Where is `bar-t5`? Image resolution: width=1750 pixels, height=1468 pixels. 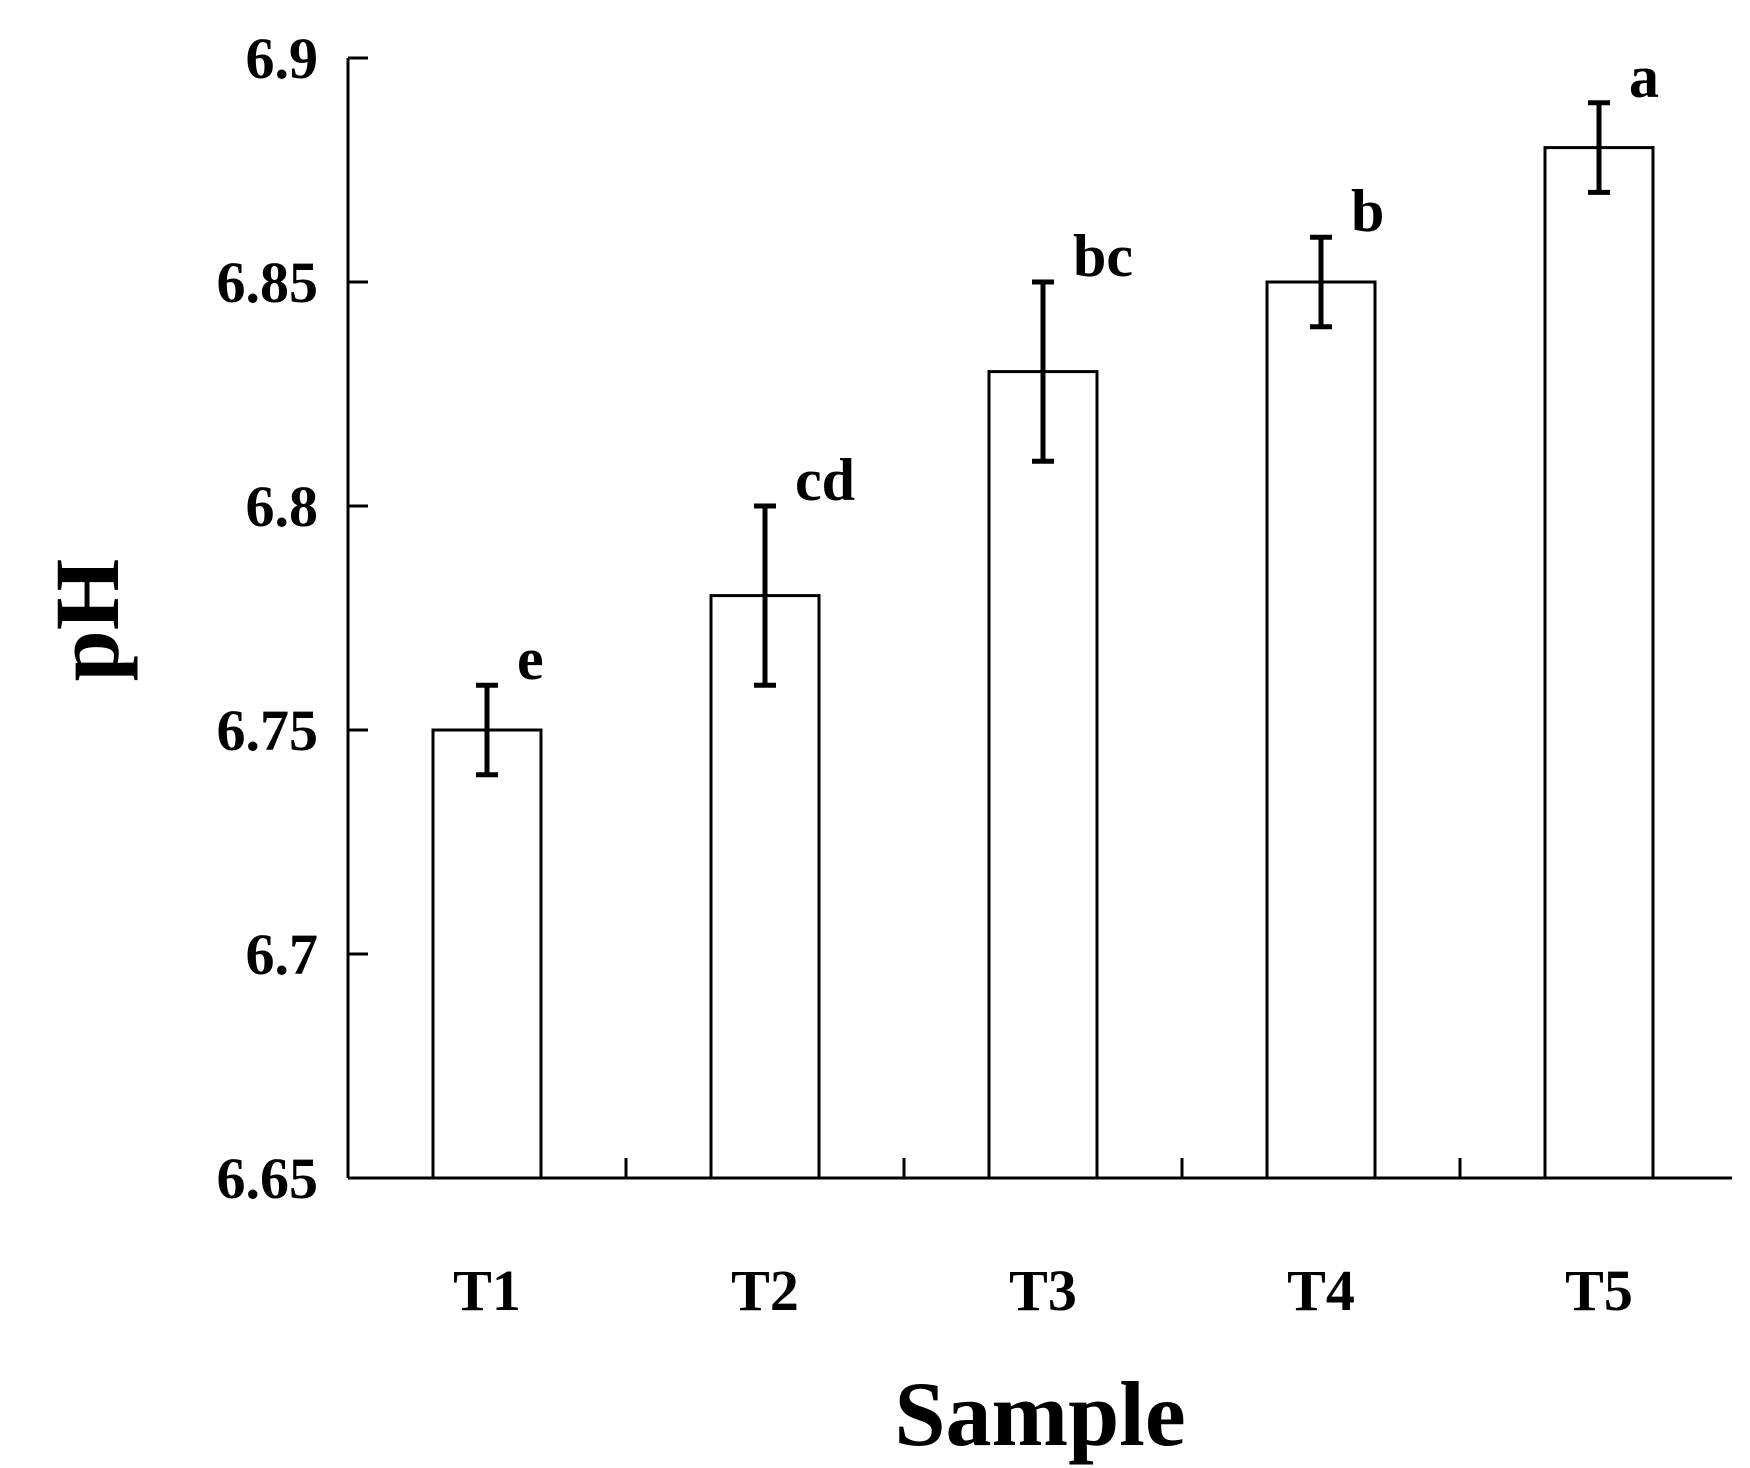 bar-t5 is located at coordinates (1599, 663).